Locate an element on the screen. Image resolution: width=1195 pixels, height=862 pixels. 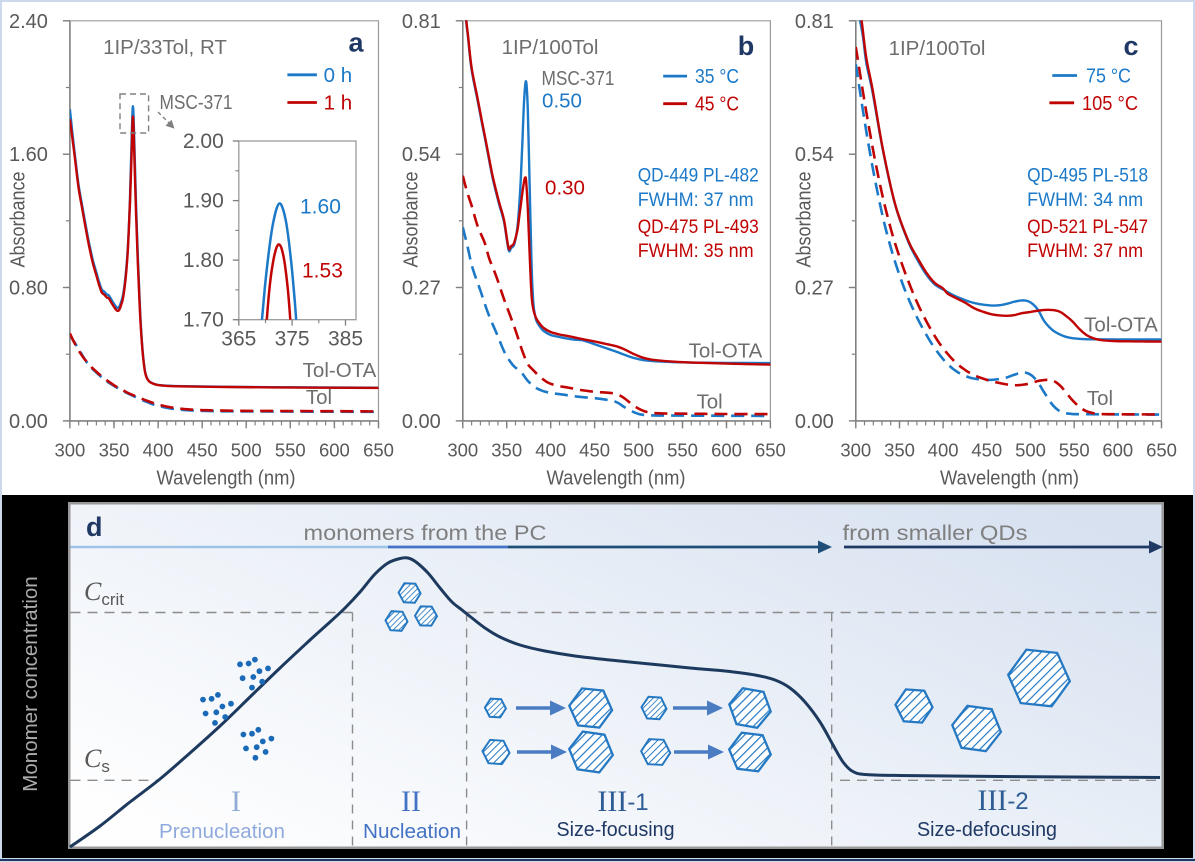
svg-text: 0 h is located at coordinates (338, 75).